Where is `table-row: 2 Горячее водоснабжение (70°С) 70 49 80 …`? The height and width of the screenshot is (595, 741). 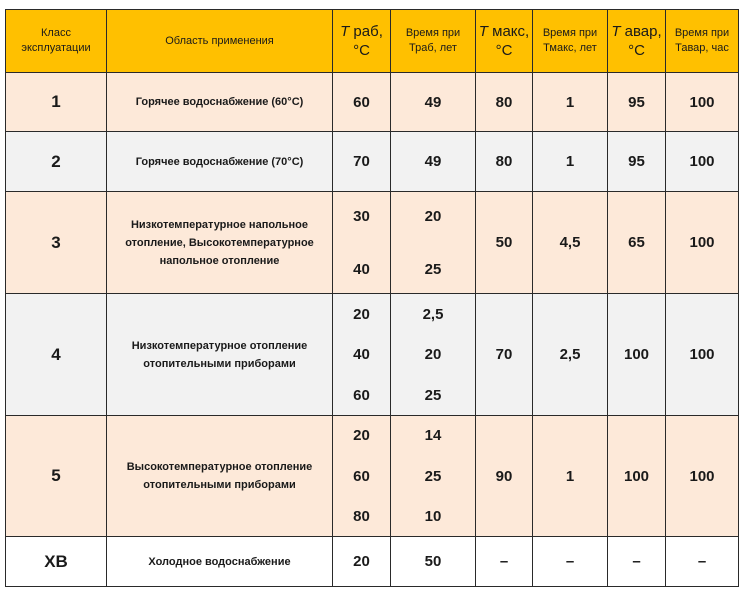 table-row: 2 Горячее водоснабжение (70°С) 70 49 80 … is located at coordinates (372, 161).